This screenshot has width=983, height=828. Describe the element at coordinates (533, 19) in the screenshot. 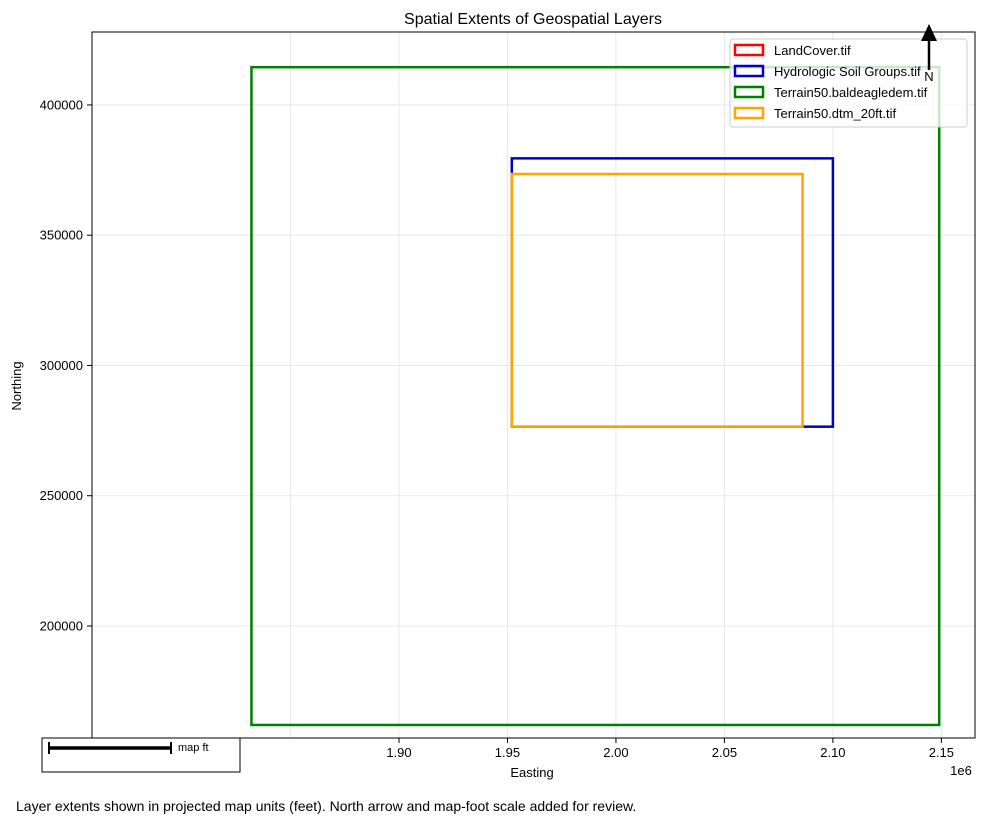

I see `chart-title: Spatial Extents of Geospatial Layers` at that location.